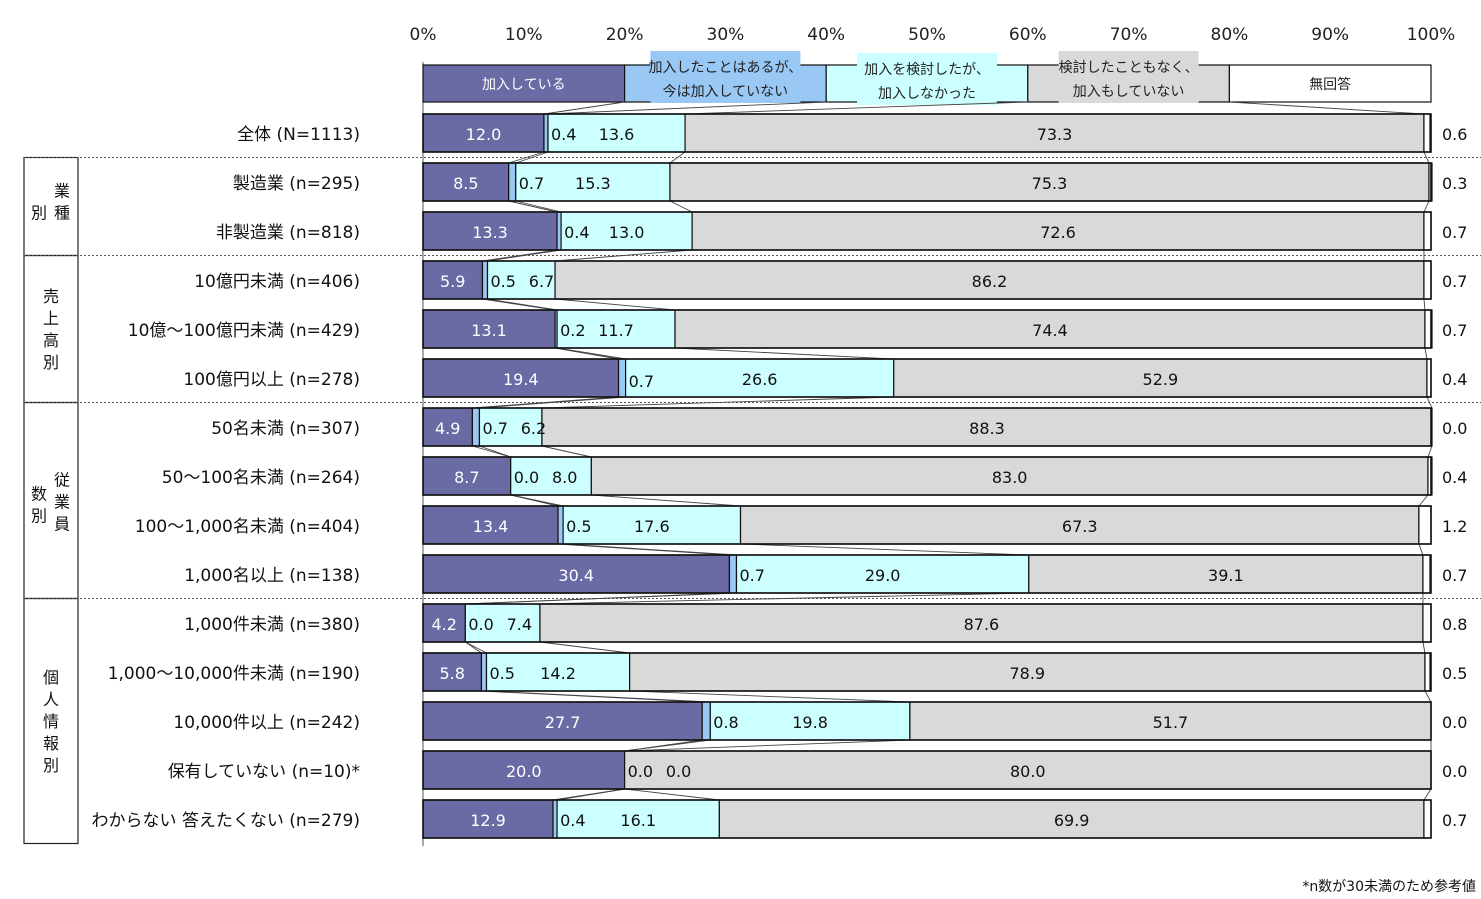 The image size is (1481, 899). What do you see at coordinates (298, 135) in the screenshot?
I see `row-label: 全体 (N=1113)` at bounding box center [298, 135].